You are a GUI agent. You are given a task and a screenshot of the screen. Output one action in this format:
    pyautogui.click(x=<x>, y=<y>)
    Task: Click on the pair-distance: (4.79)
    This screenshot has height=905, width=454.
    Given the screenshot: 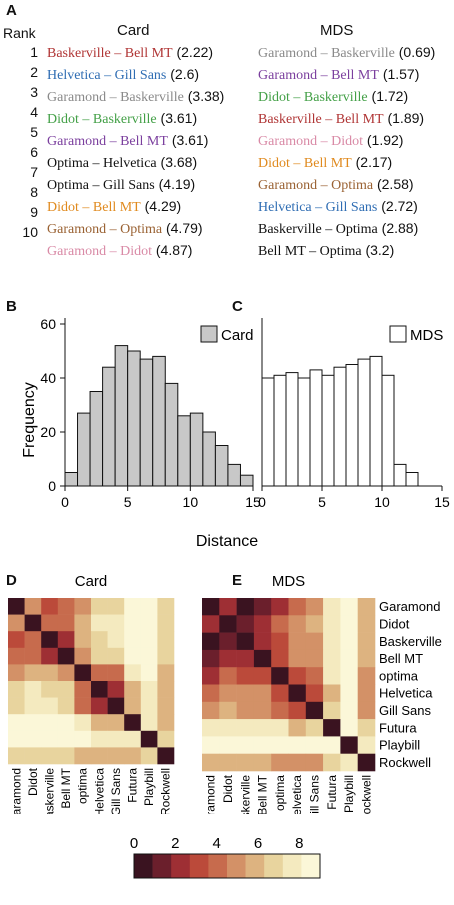 What is the action you would take?
    pyautogui.click(x=184, y=228)
    